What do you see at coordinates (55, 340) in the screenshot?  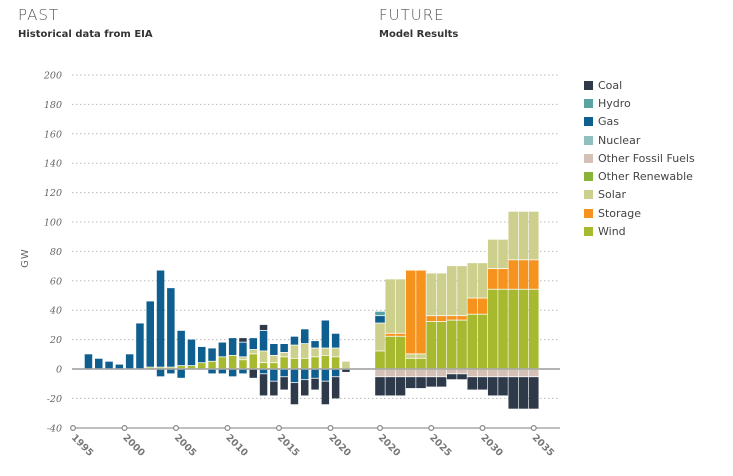 I see `y-tick-label: 20` at bounding box center [55, 340].